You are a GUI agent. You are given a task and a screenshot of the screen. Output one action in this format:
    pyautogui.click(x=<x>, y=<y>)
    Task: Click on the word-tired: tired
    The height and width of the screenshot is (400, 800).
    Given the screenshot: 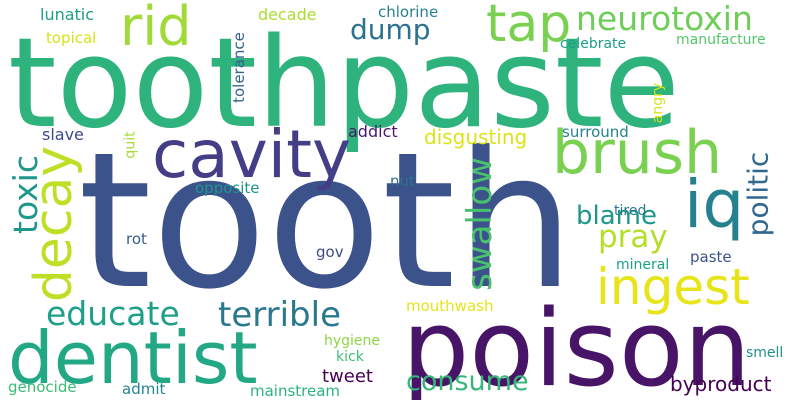 What is the action you would take?
    pyautogui.click(x=630, y=211)
    